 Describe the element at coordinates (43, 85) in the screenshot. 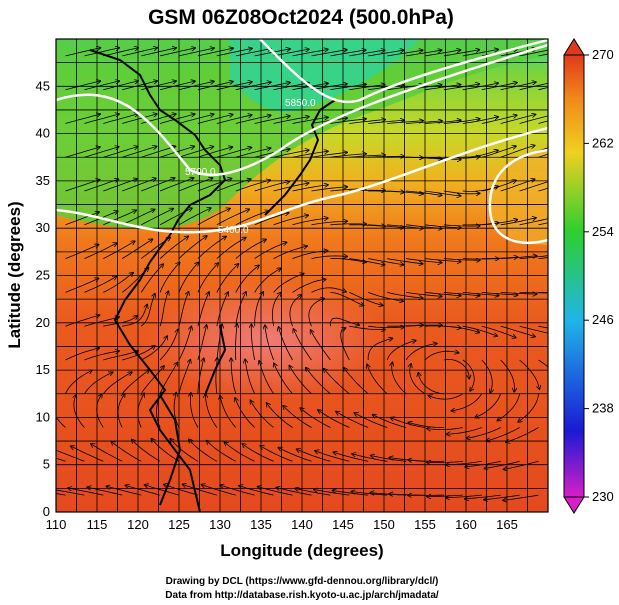

I see `y-tick-label: 45` at that location.